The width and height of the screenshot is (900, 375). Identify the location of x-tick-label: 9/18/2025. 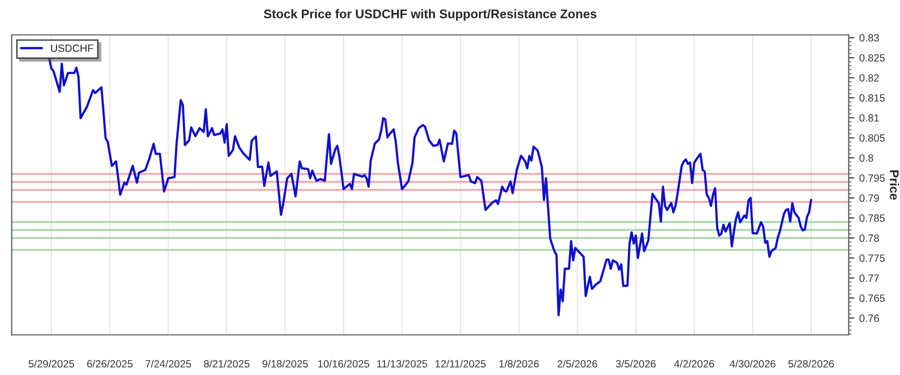
(285, 364).